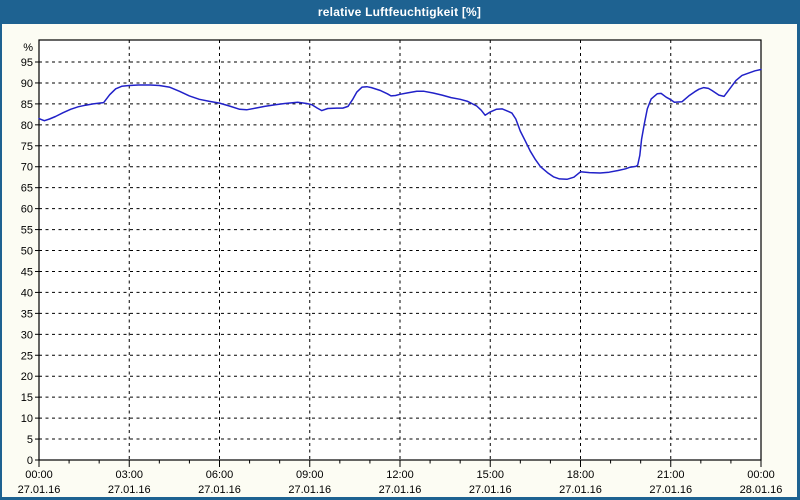  I want to click on y-axis-tick-label: 60, so click(27, 210).